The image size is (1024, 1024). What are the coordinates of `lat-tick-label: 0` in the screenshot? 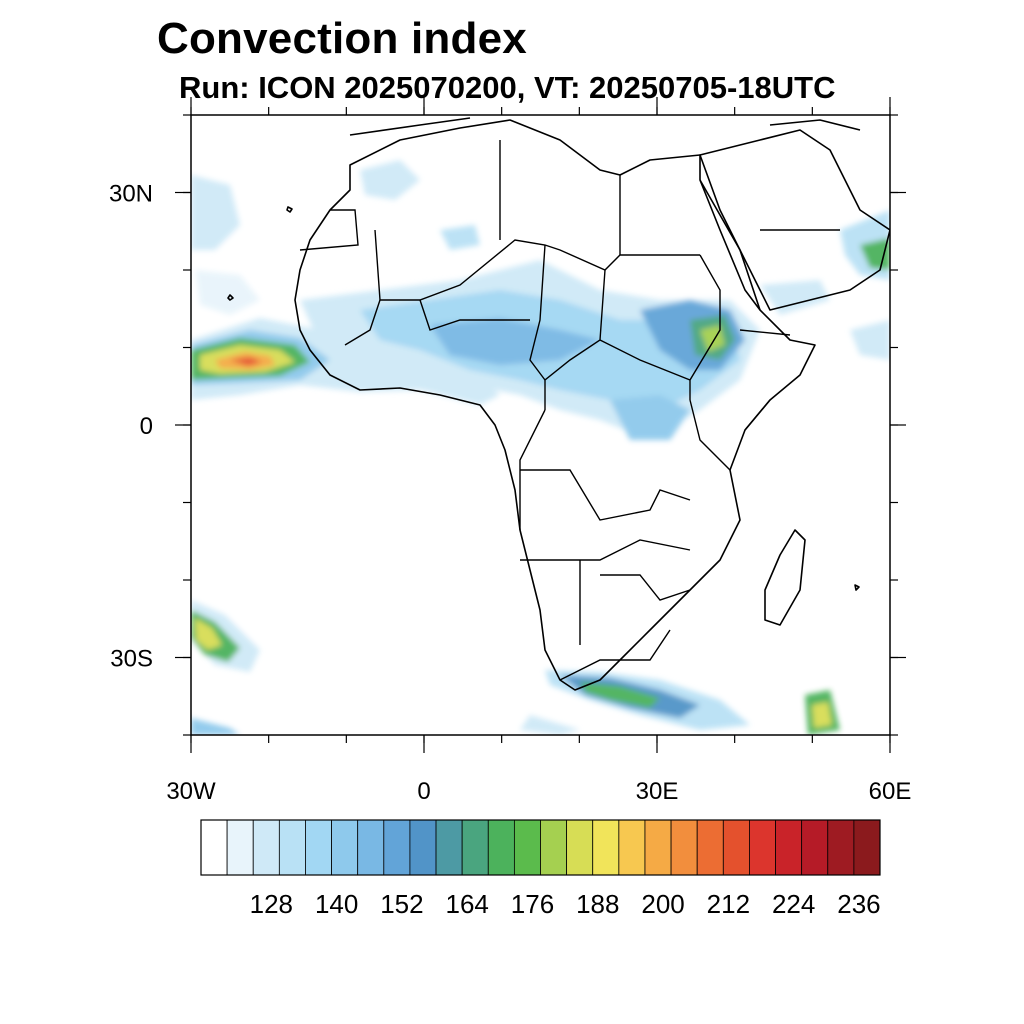 It's located at (146, 426).